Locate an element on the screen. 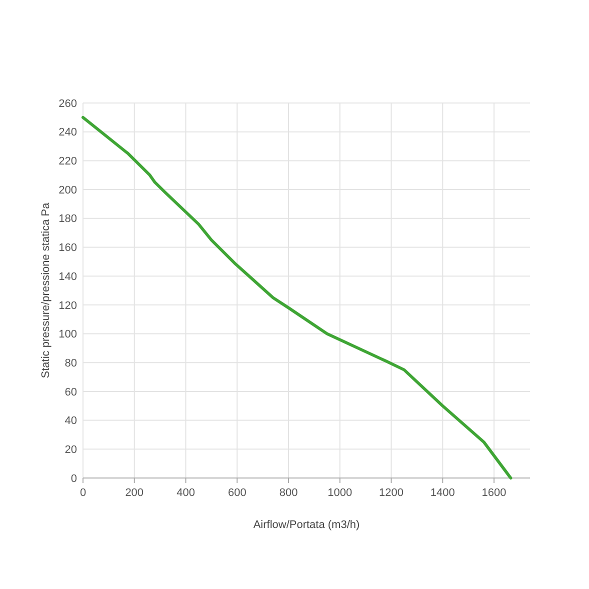  y-tick-label: 40 is located at coordinates (70, 421).